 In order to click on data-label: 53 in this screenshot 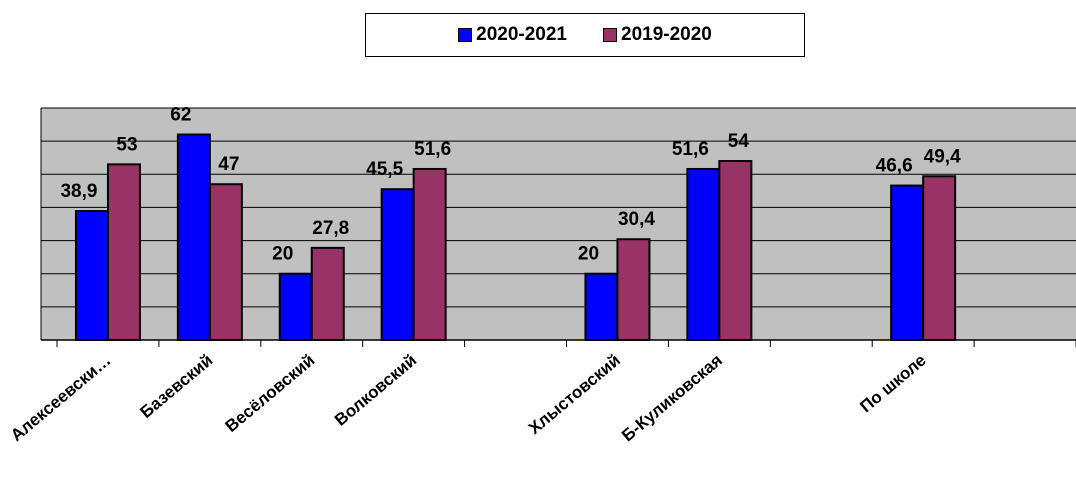, I will do `click(126, 144)`.